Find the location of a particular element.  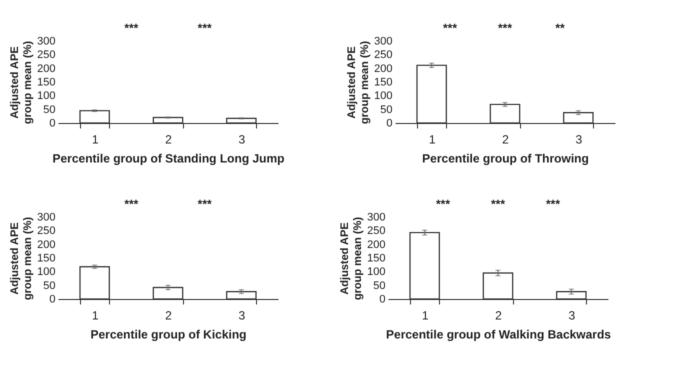

x-axis-title: Percentile group of Standing Long Jump is located at coordinates (168, 159).